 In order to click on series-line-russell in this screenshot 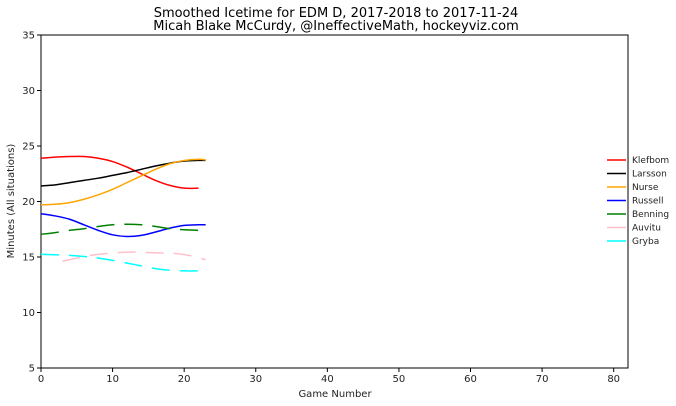, I will do `click(123, 225)`.